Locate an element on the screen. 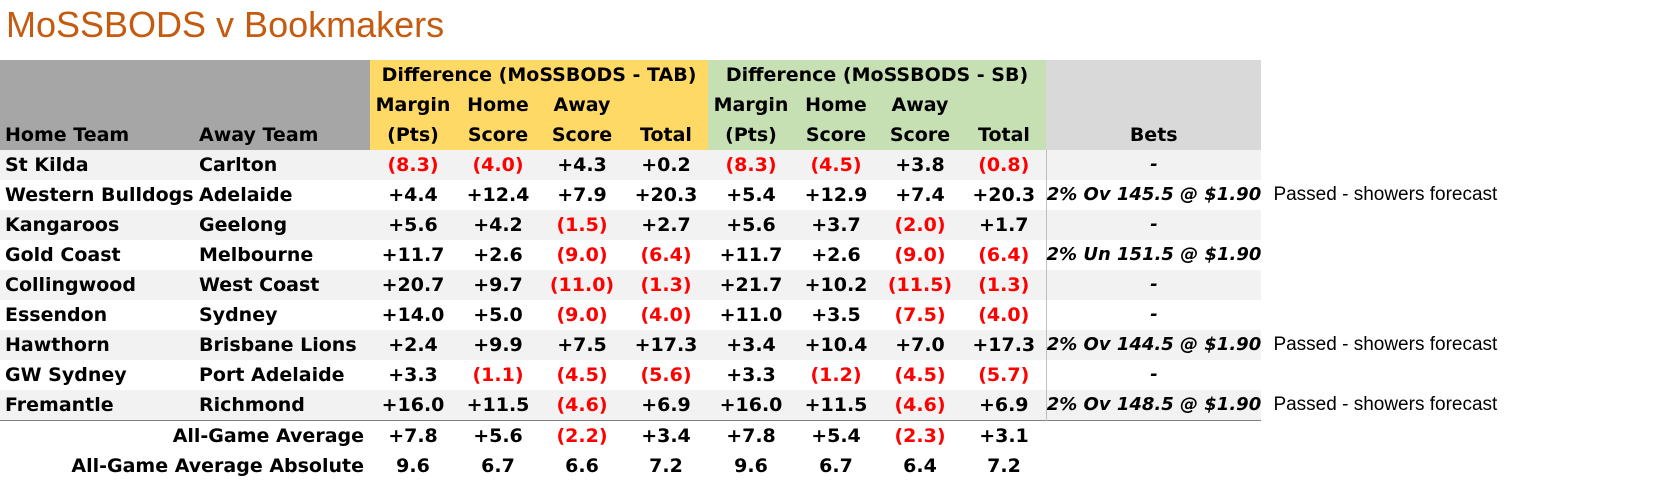 The image size is (1674, 495). tab-value-cell: +2.6 is located at coordinates (498, 255).